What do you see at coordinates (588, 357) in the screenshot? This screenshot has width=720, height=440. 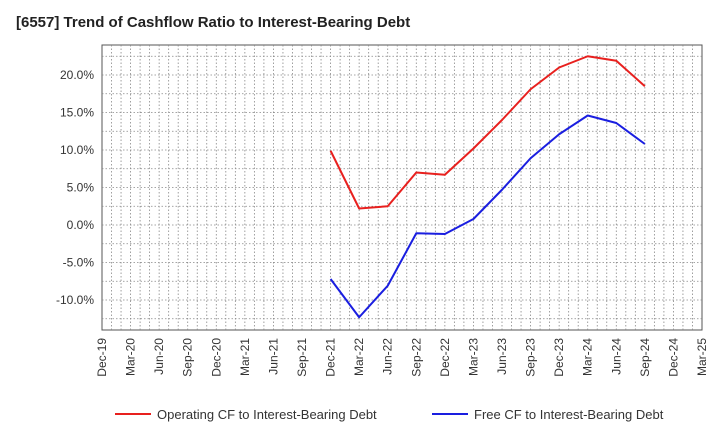 I see `x-tick-label: Mar-24` at bounding box center [588, 357].